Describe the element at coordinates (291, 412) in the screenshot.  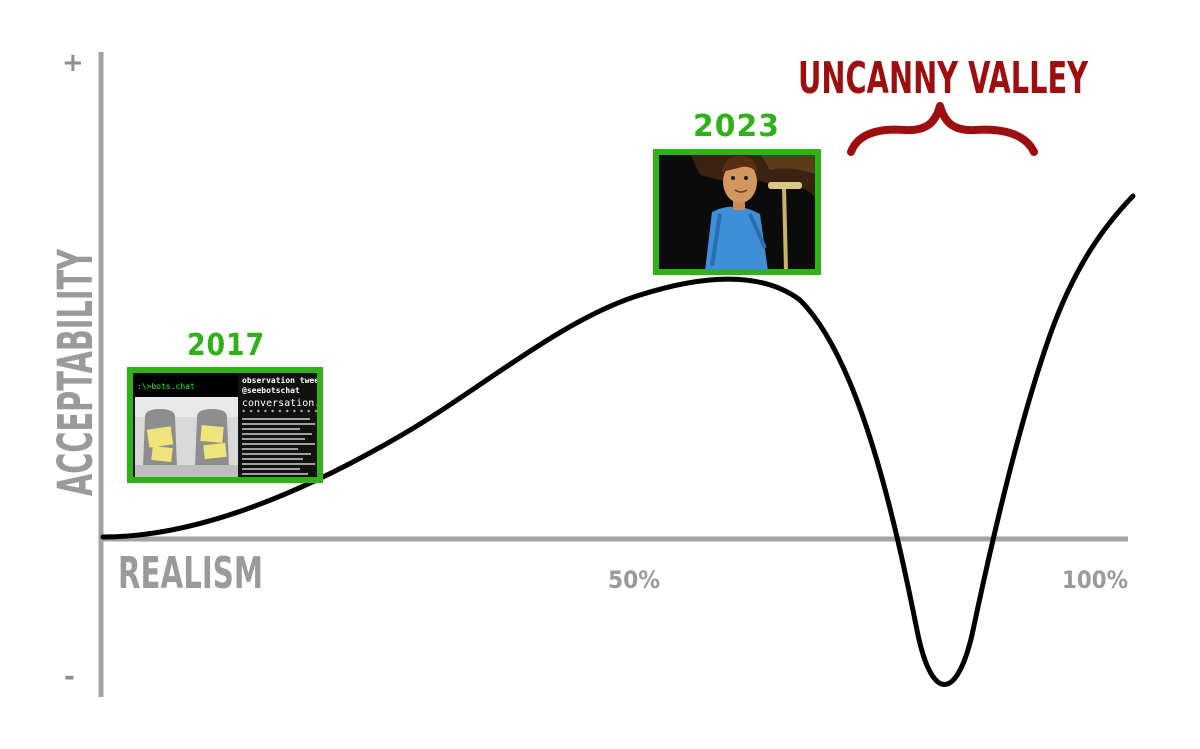
I see `log-stars: * * * * * * * * * * * * * *` at that location.